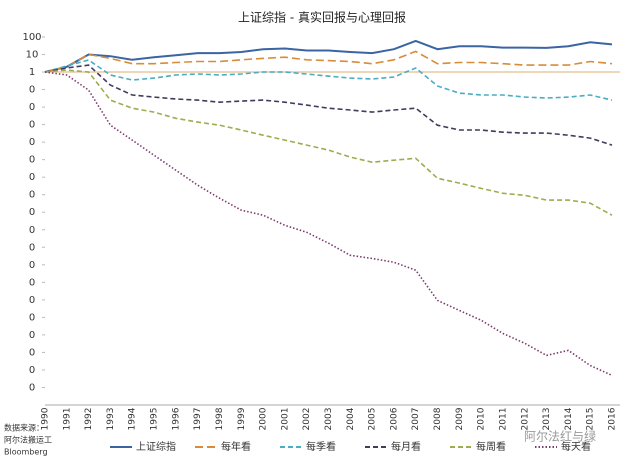 The height and width of the screenshot is (463, 640). I want to click on x-tick-label: 1997, so click(198, 419).